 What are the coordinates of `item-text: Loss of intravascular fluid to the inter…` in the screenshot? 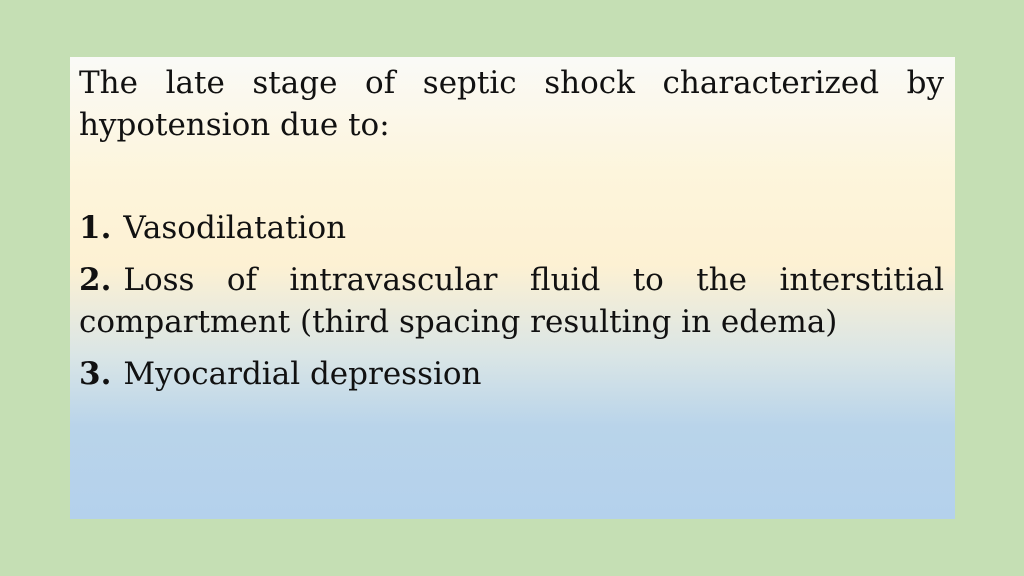 It's located at (511, 301).